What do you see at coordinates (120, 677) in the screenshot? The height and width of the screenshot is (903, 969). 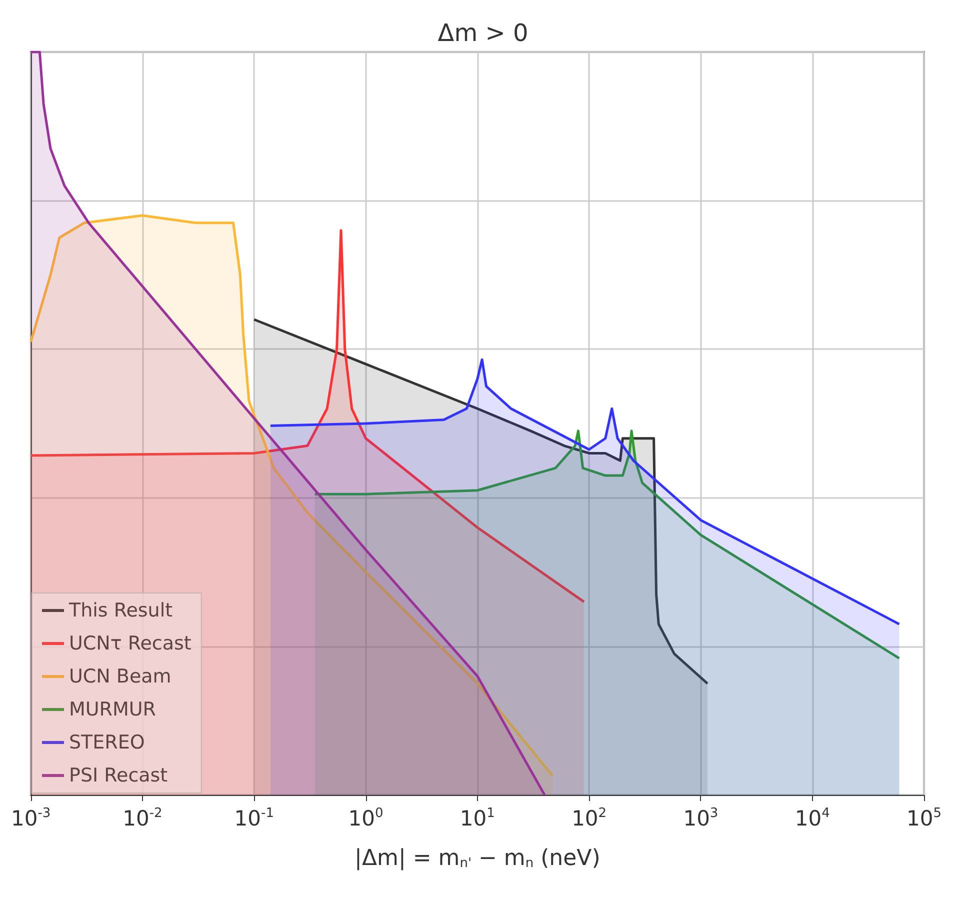 I see `legend-label: UCN Beam` at bounding box center [120, 677].